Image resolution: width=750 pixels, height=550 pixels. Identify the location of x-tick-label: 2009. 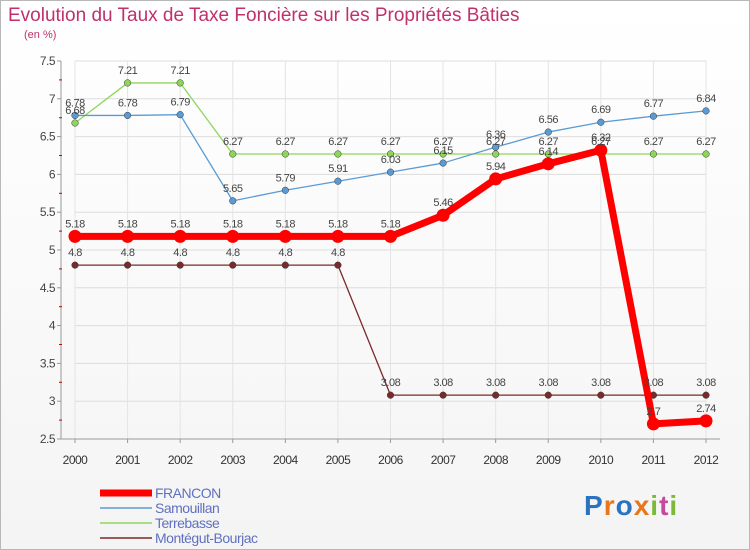
(549, 460).